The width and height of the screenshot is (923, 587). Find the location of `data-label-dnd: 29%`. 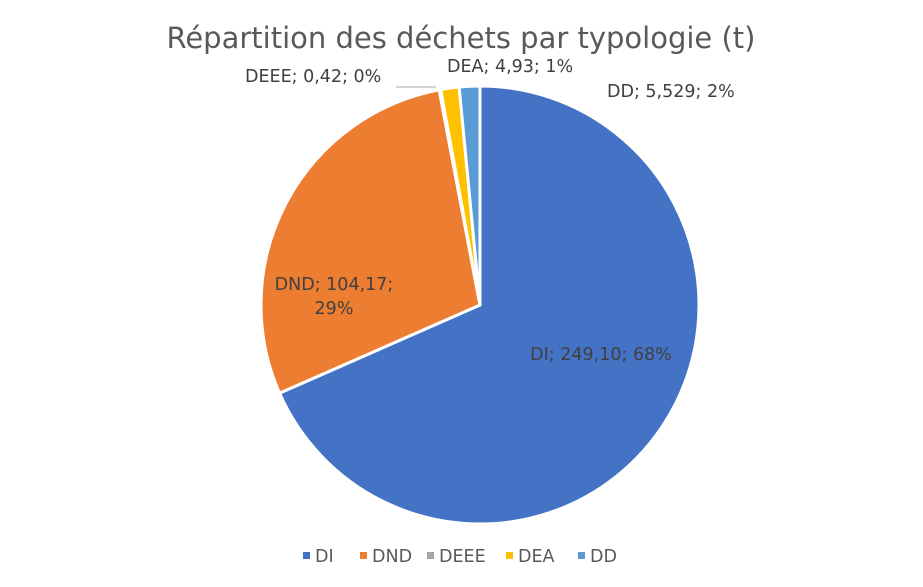

data-label-dnd: 29% is located at coordinates (334, 309).